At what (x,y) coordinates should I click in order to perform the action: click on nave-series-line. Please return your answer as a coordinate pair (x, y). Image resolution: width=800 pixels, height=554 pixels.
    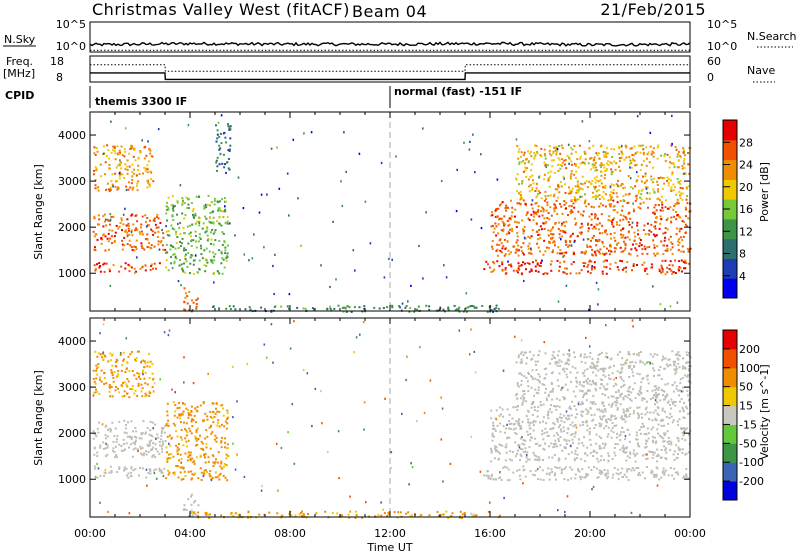
    Looking at the image, I should click on (390, 68).